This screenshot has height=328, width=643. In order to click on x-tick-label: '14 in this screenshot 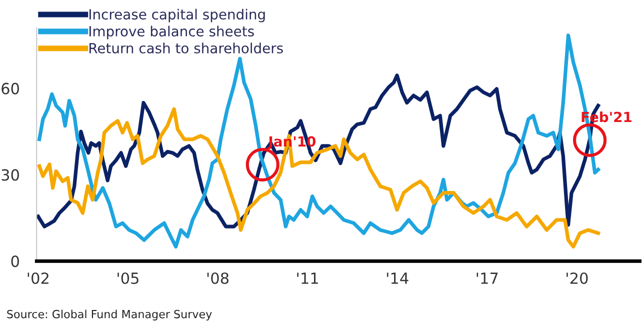, I will do `click(397, 278)`.